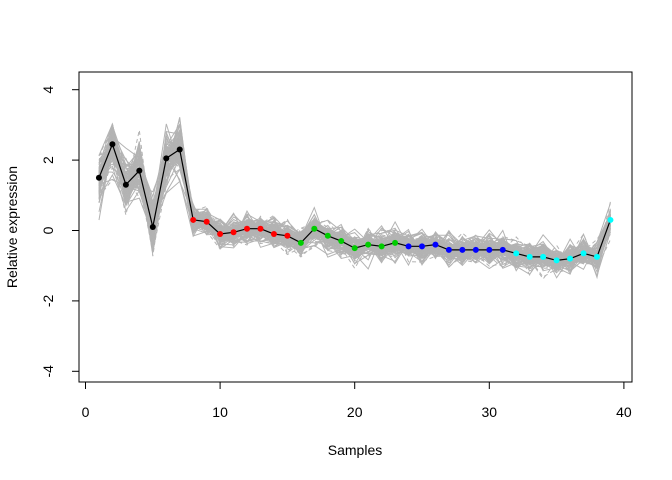 This screenshot has height=480, width=672. Describe the element at coordinates (624, 412) in the screenshot. I see `x-tick-label: 40` at that location.